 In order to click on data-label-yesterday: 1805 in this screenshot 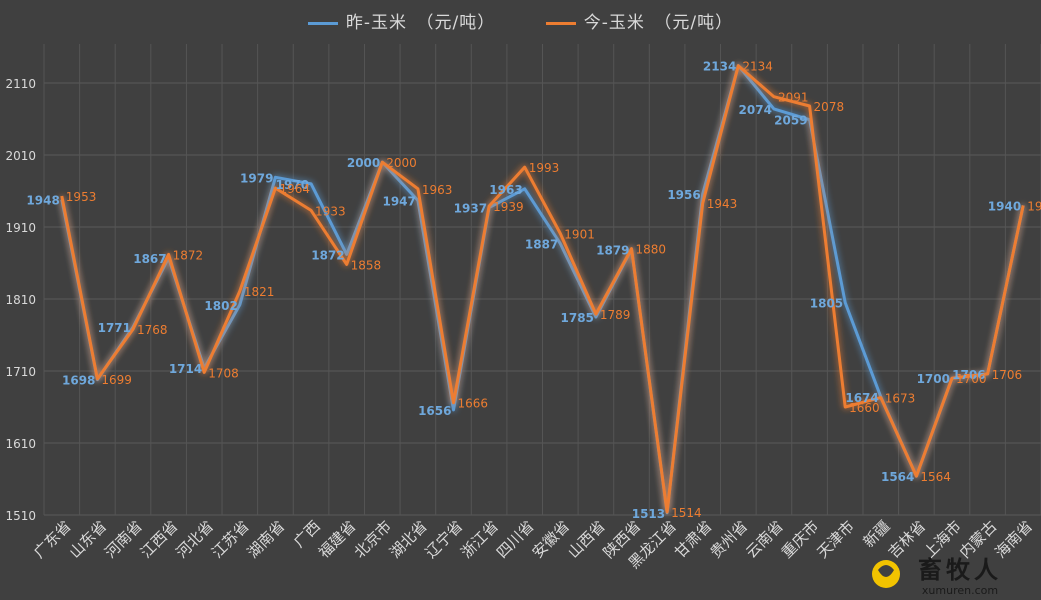, I will do `click(826, 304)`.